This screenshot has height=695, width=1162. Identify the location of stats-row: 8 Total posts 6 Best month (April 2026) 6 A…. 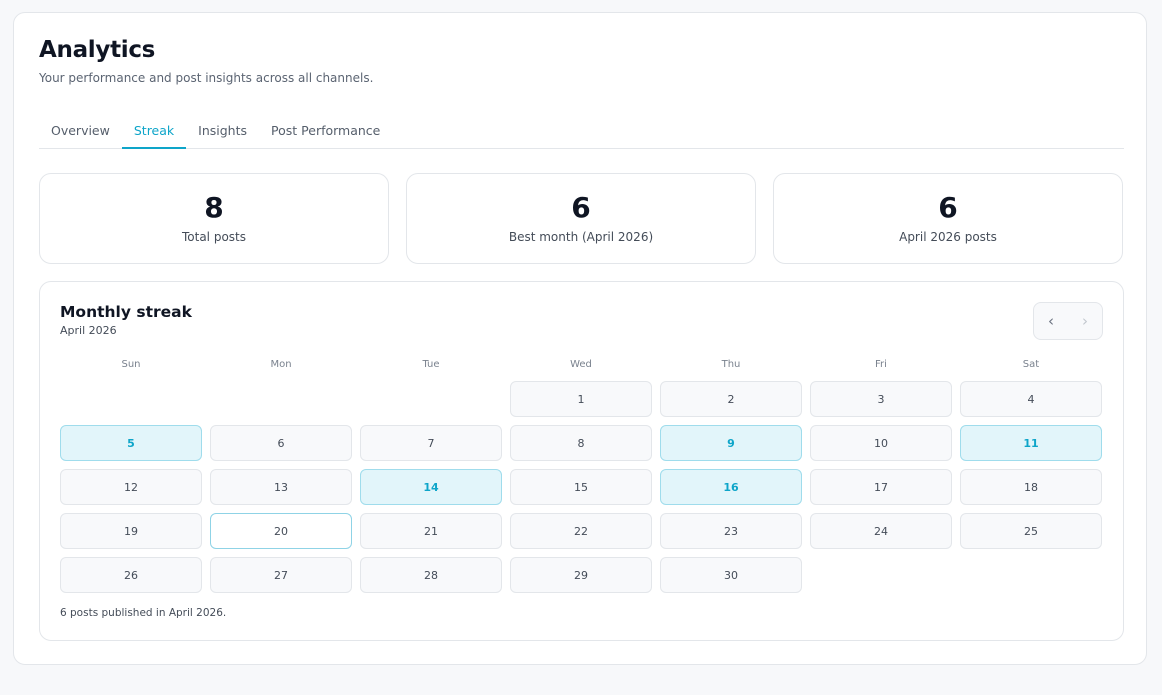
(581, 218).